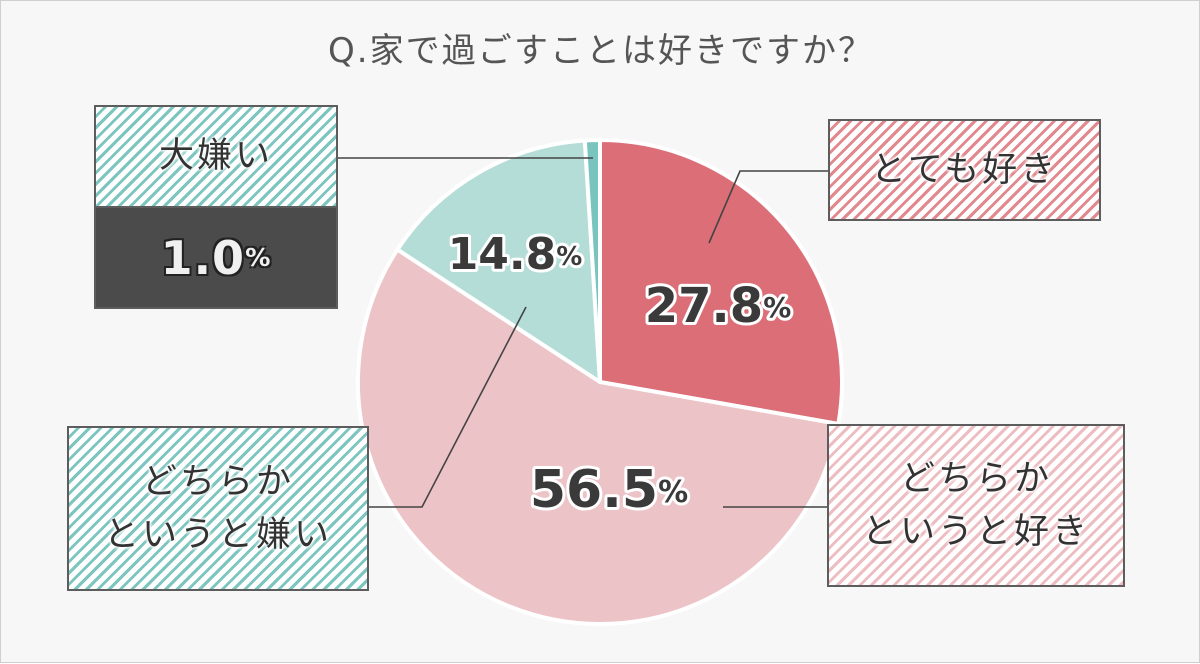 This screenshot has height=664, width=1200. What do you see at coordinates (258, 257) in the screenshot?
I see `percent-sign: %` at bounding box center [258, 257].